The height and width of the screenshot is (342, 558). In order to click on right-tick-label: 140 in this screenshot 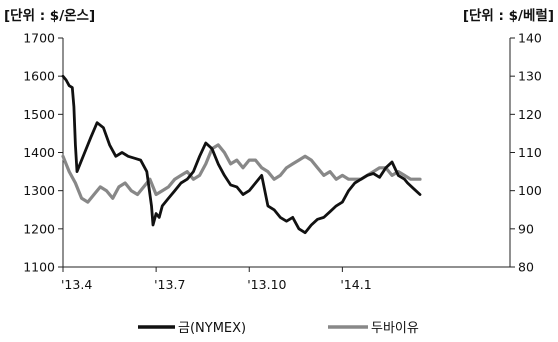, I will do `click(530, 38)`.